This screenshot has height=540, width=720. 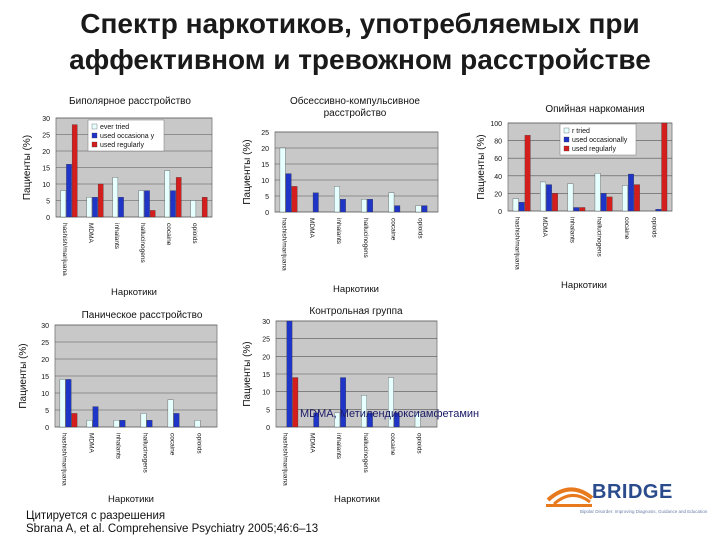 What do you see at coordinates (637, 198) in the screenshot?
I see `bar-opioid-s2-c4` at bounding box center [637, 198].